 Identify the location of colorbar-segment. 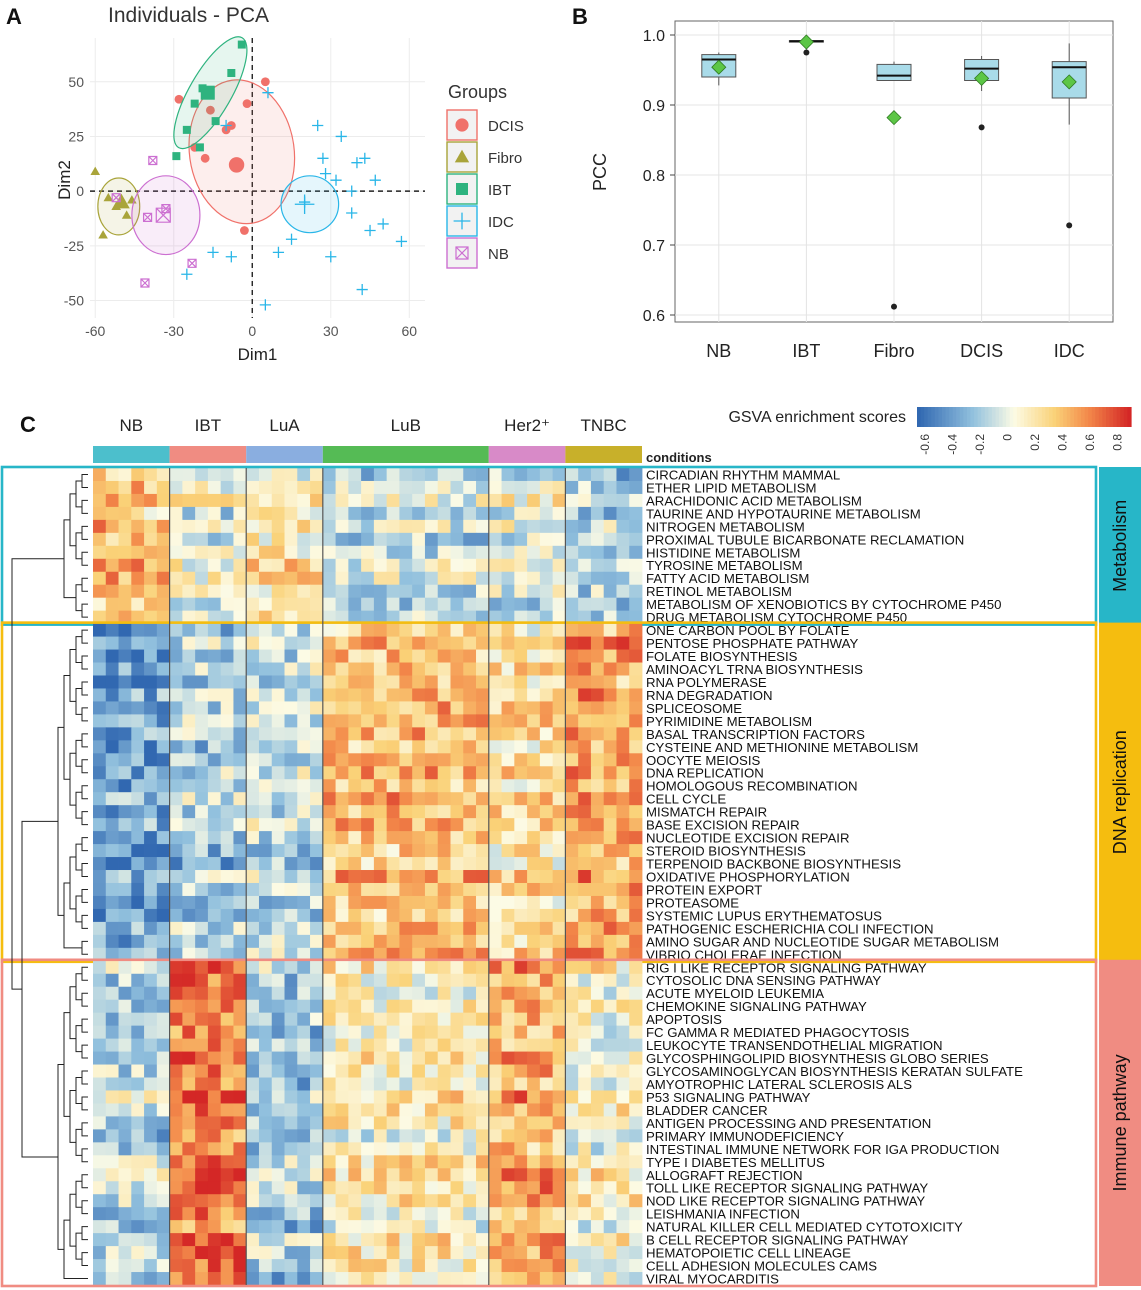
(1061, 417).